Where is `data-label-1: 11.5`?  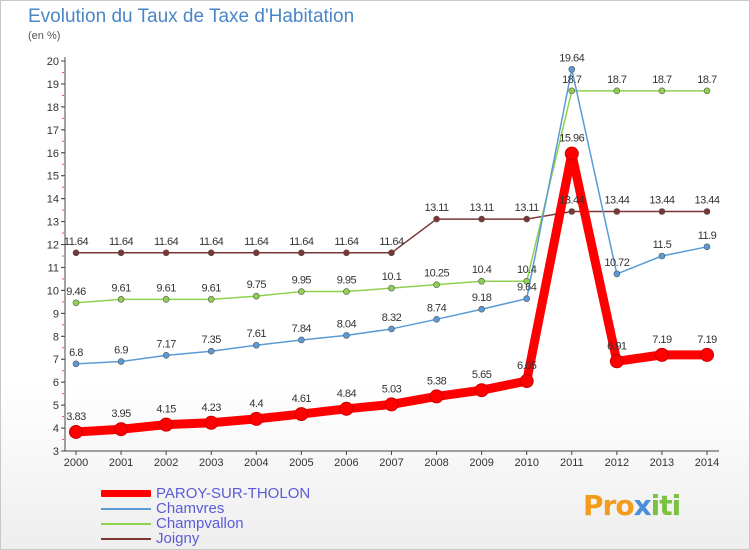 data-label-1: 11.5 is located at coordinates (662, 245).